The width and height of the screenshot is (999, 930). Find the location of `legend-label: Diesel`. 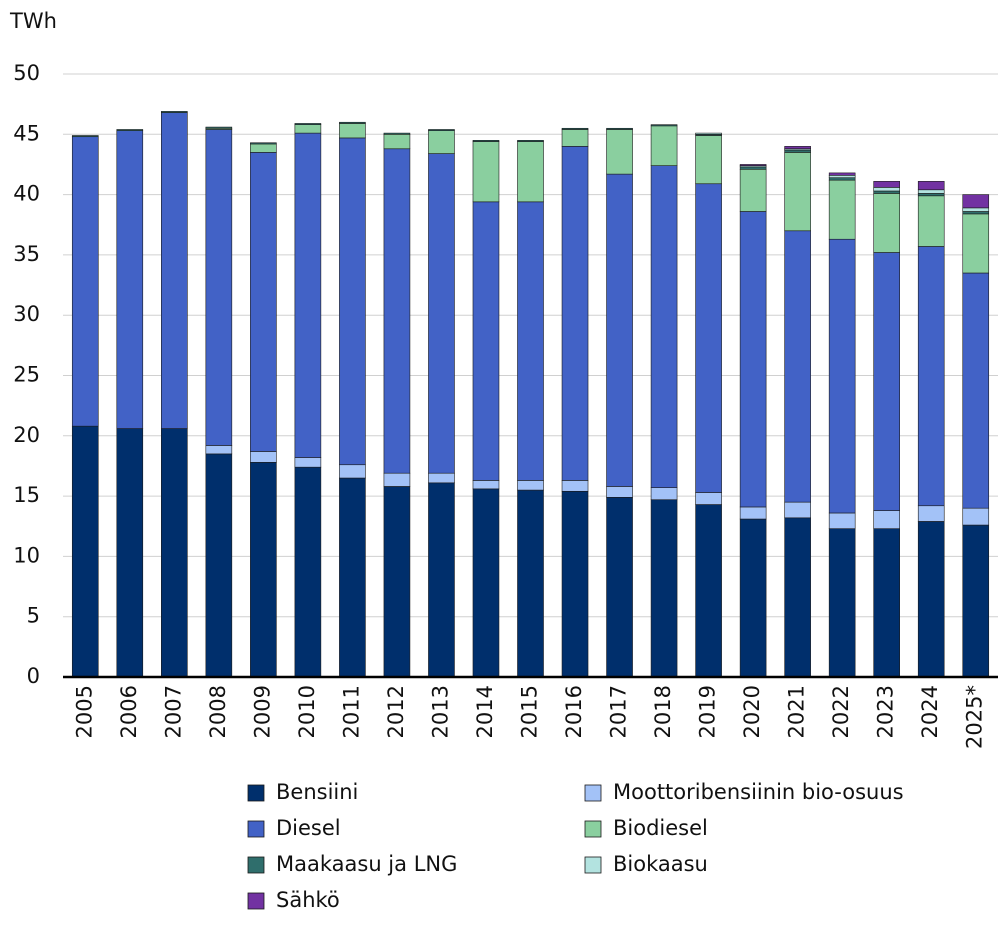

legend-label: Diesel is located at coordinates (308, 828).